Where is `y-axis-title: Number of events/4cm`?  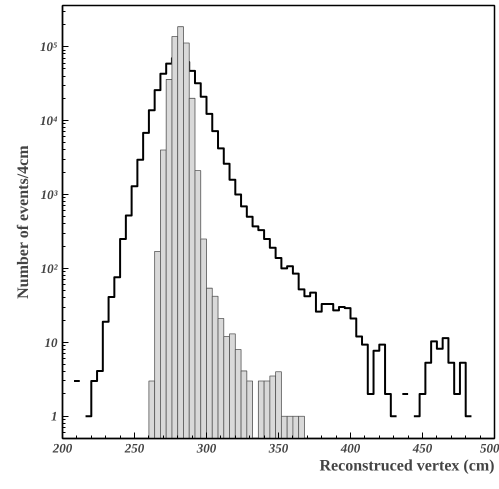
y-axis-title: Number of events/4cm is located at coordinates (23, 221).